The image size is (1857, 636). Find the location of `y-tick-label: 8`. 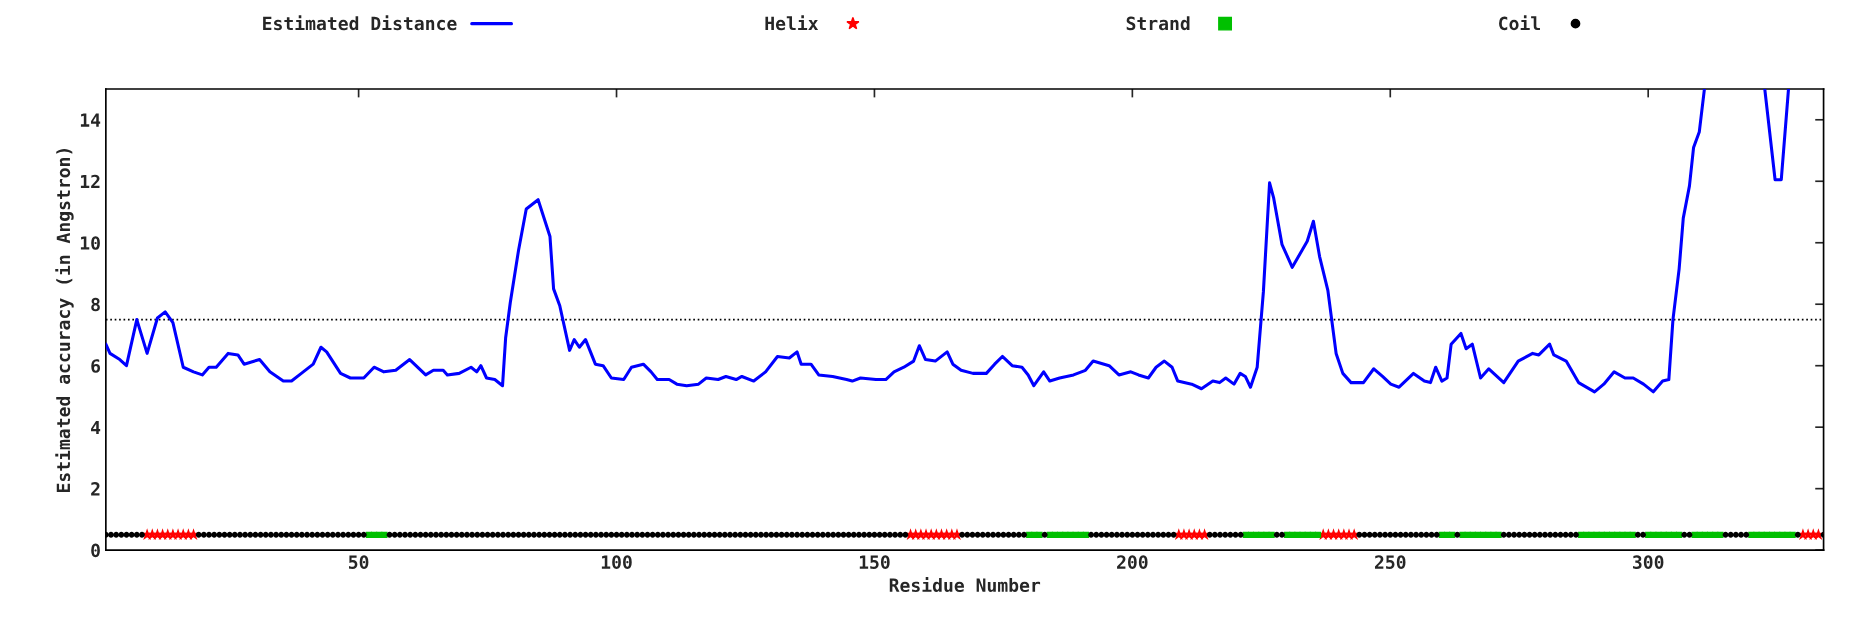

y-tick-label: 8 is located at coordinates (95, 304).